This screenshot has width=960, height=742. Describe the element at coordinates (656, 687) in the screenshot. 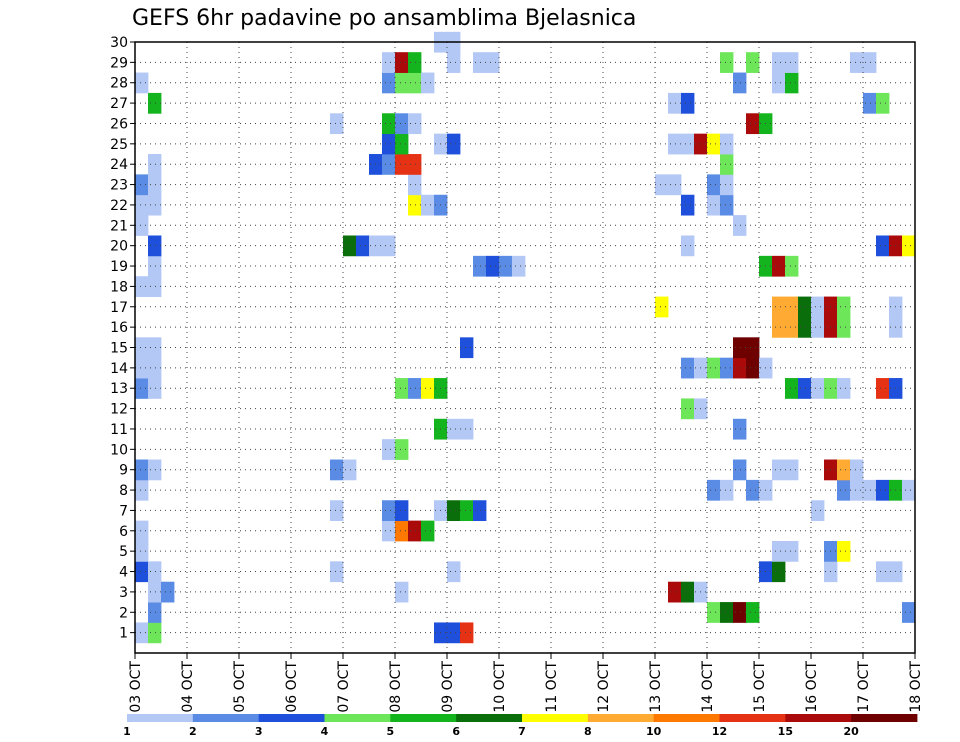

I see `x-tick-label: 13 OCT` at that location.